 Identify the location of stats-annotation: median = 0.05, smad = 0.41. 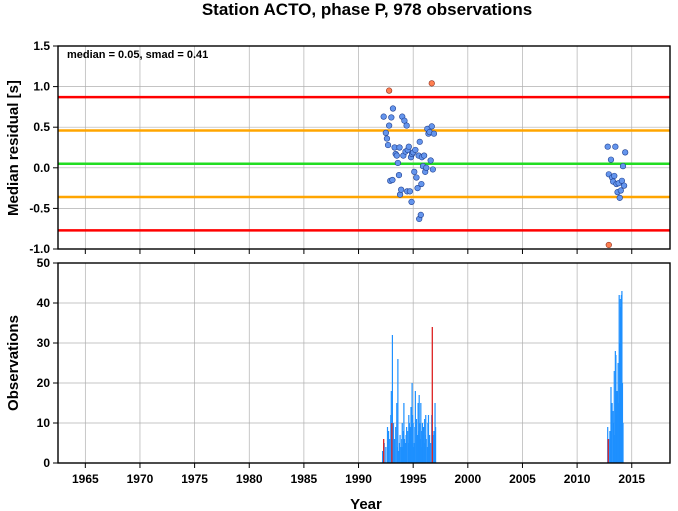
(137, 55).